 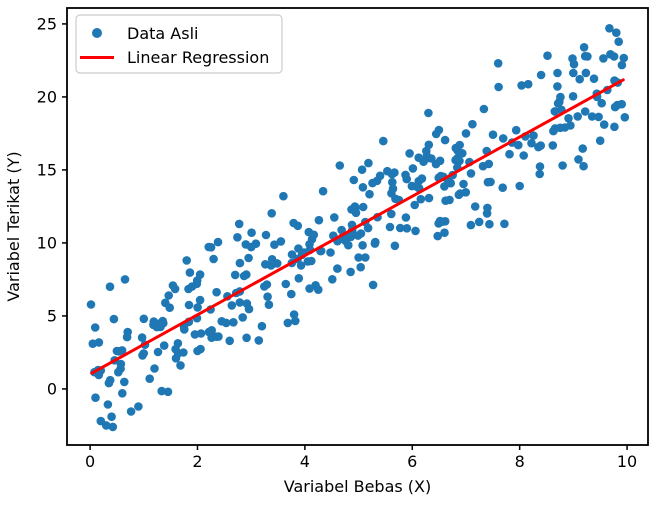 What do you see at coordinates (361, 458) in the screenshot?
I see `x-axis: 0 2 4 6 8 10` at bounding box center [361, 458].